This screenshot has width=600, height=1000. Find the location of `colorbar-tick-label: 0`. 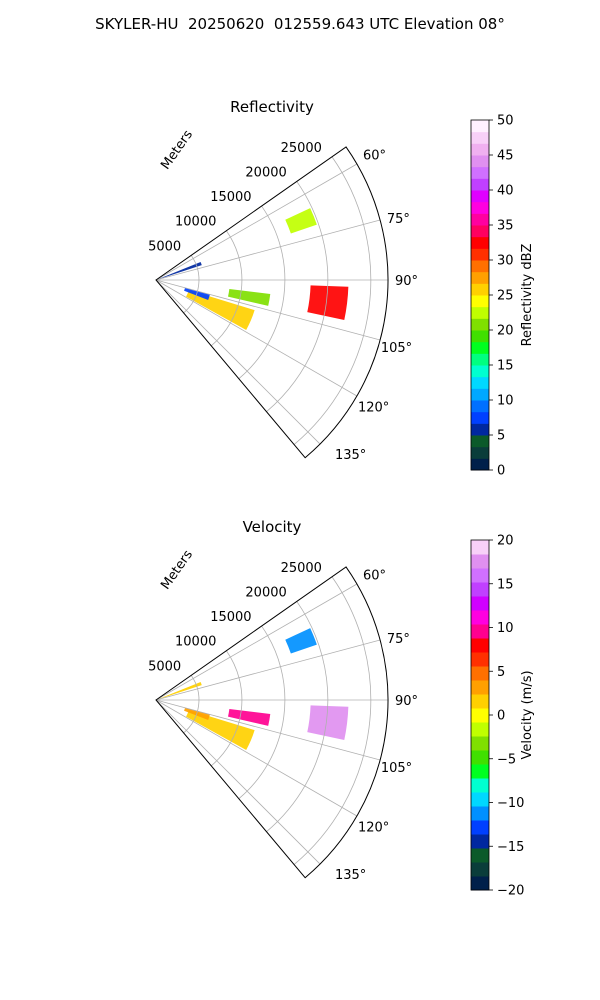

colorbar-tick-label: 0 is located at coordinates (501, 716).